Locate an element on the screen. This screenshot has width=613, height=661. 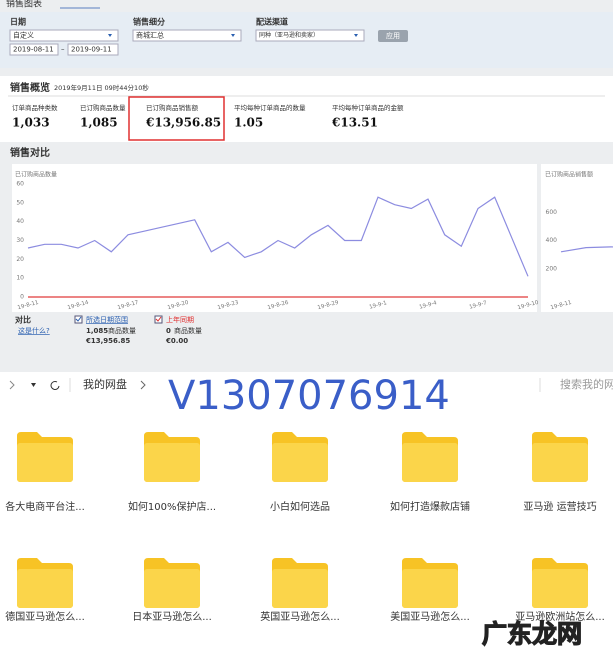
apply-label: 应用 is located at coordinates (393, 35).